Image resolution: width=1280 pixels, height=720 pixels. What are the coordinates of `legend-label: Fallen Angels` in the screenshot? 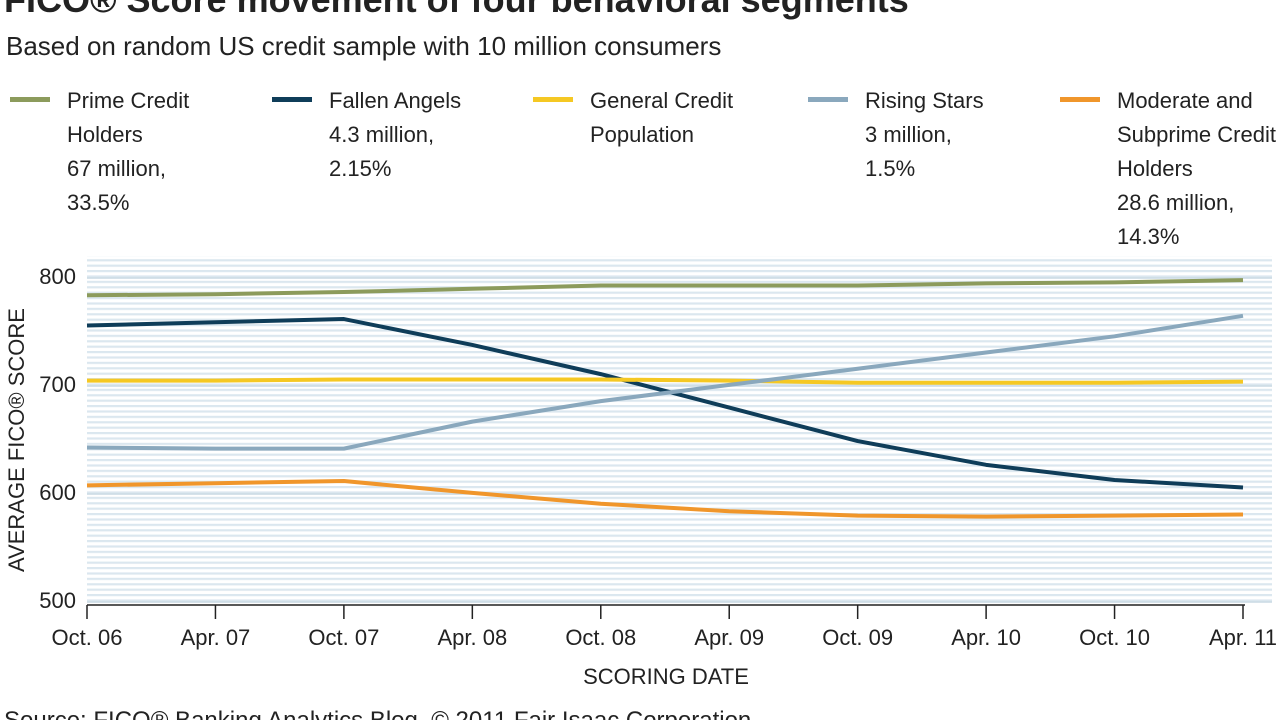 It's located at (395, 100).